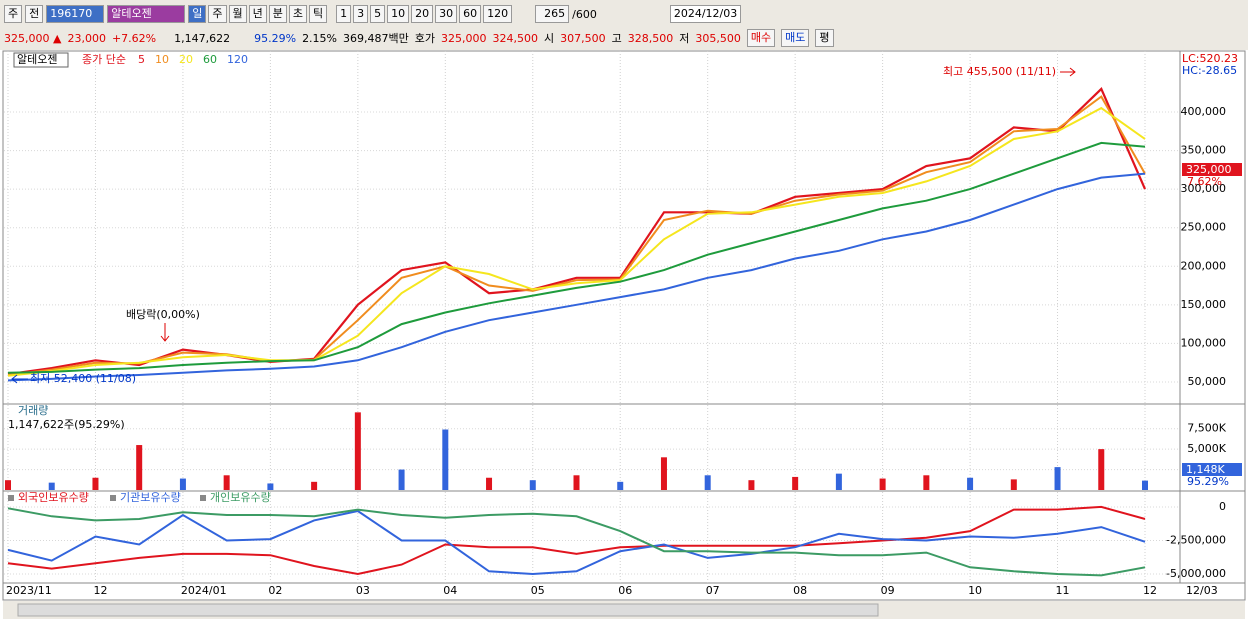 Image resolution: width=1248 pixels, height=621 pixels. Describe the element at coordinates (363, 590) in the screenshot. I see `x-tick-label: 03` at that location.